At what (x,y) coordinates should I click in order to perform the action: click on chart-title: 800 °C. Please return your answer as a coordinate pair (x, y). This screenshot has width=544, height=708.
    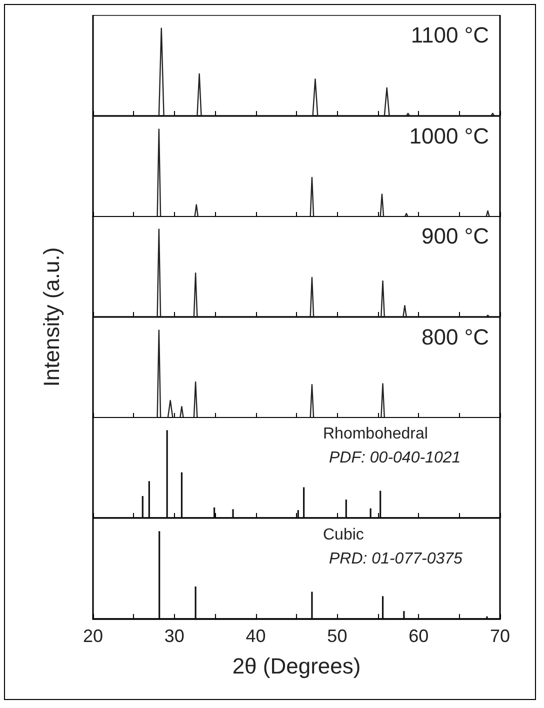
    Looking at the image, I should click on (455, 336).